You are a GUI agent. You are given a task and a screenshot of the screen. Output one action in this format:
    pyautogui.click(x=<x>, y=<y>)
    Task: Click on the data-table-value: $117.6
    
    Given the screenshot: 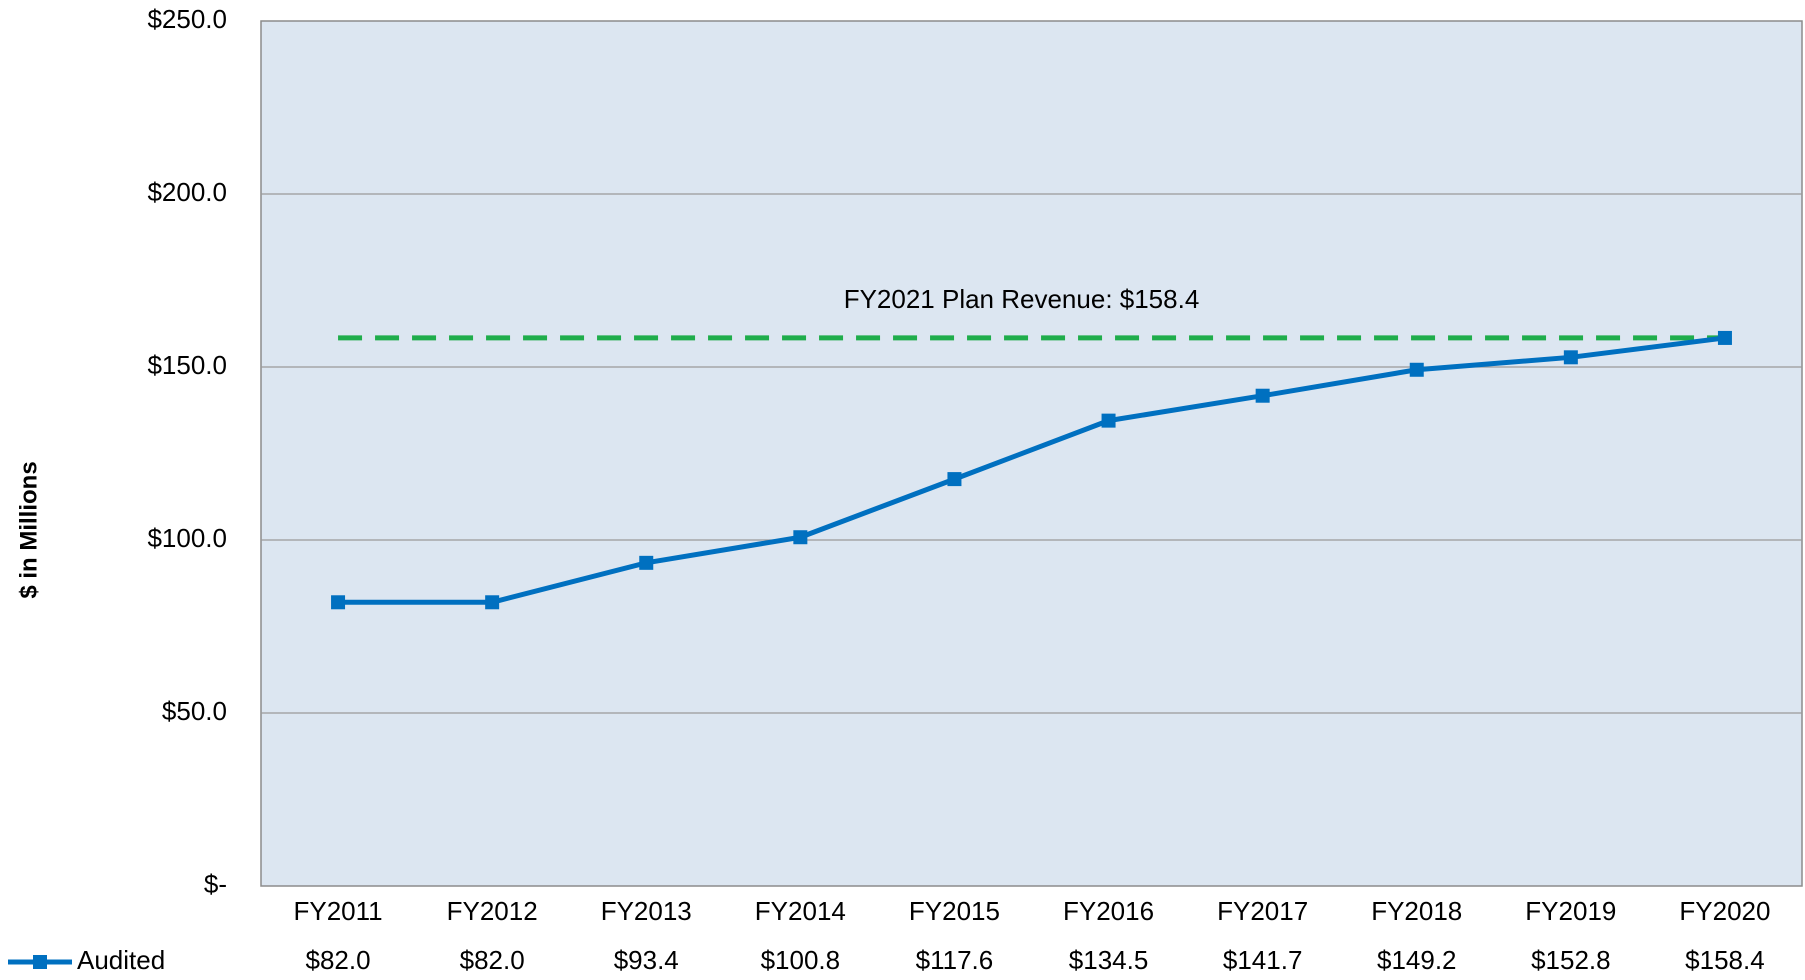 What is the action you would take?
    pyautogui.click(x=955, y=960)
    